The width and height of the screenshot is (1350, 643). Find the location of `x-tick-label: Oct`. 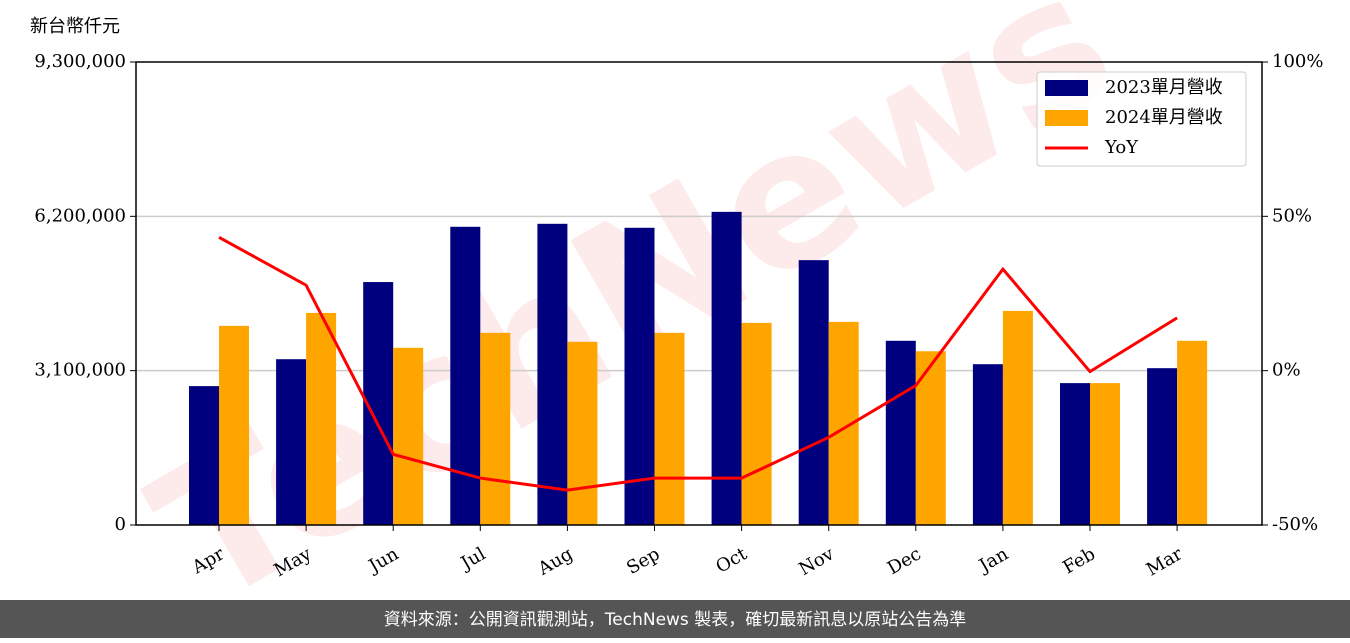

x-tick-label: Oct is located at coordinates (731, 560).